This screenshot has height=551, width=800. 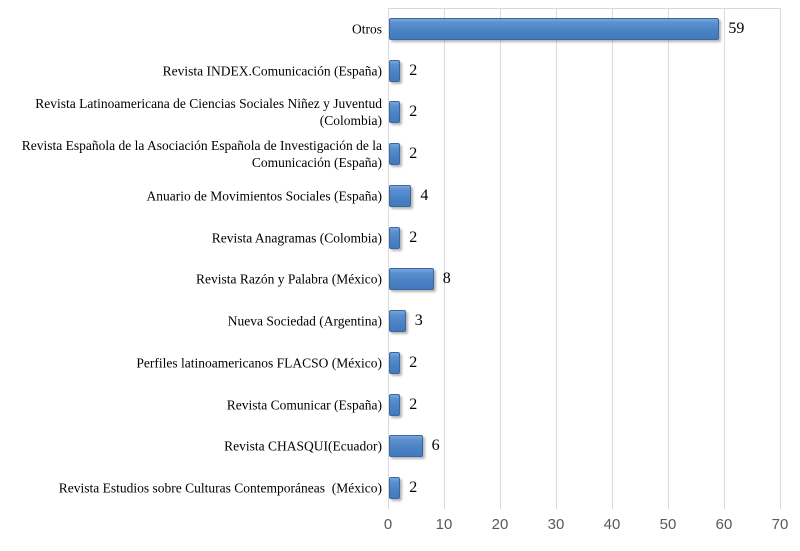 I want to click on category-label: Otros, so click(x=367, y=29).